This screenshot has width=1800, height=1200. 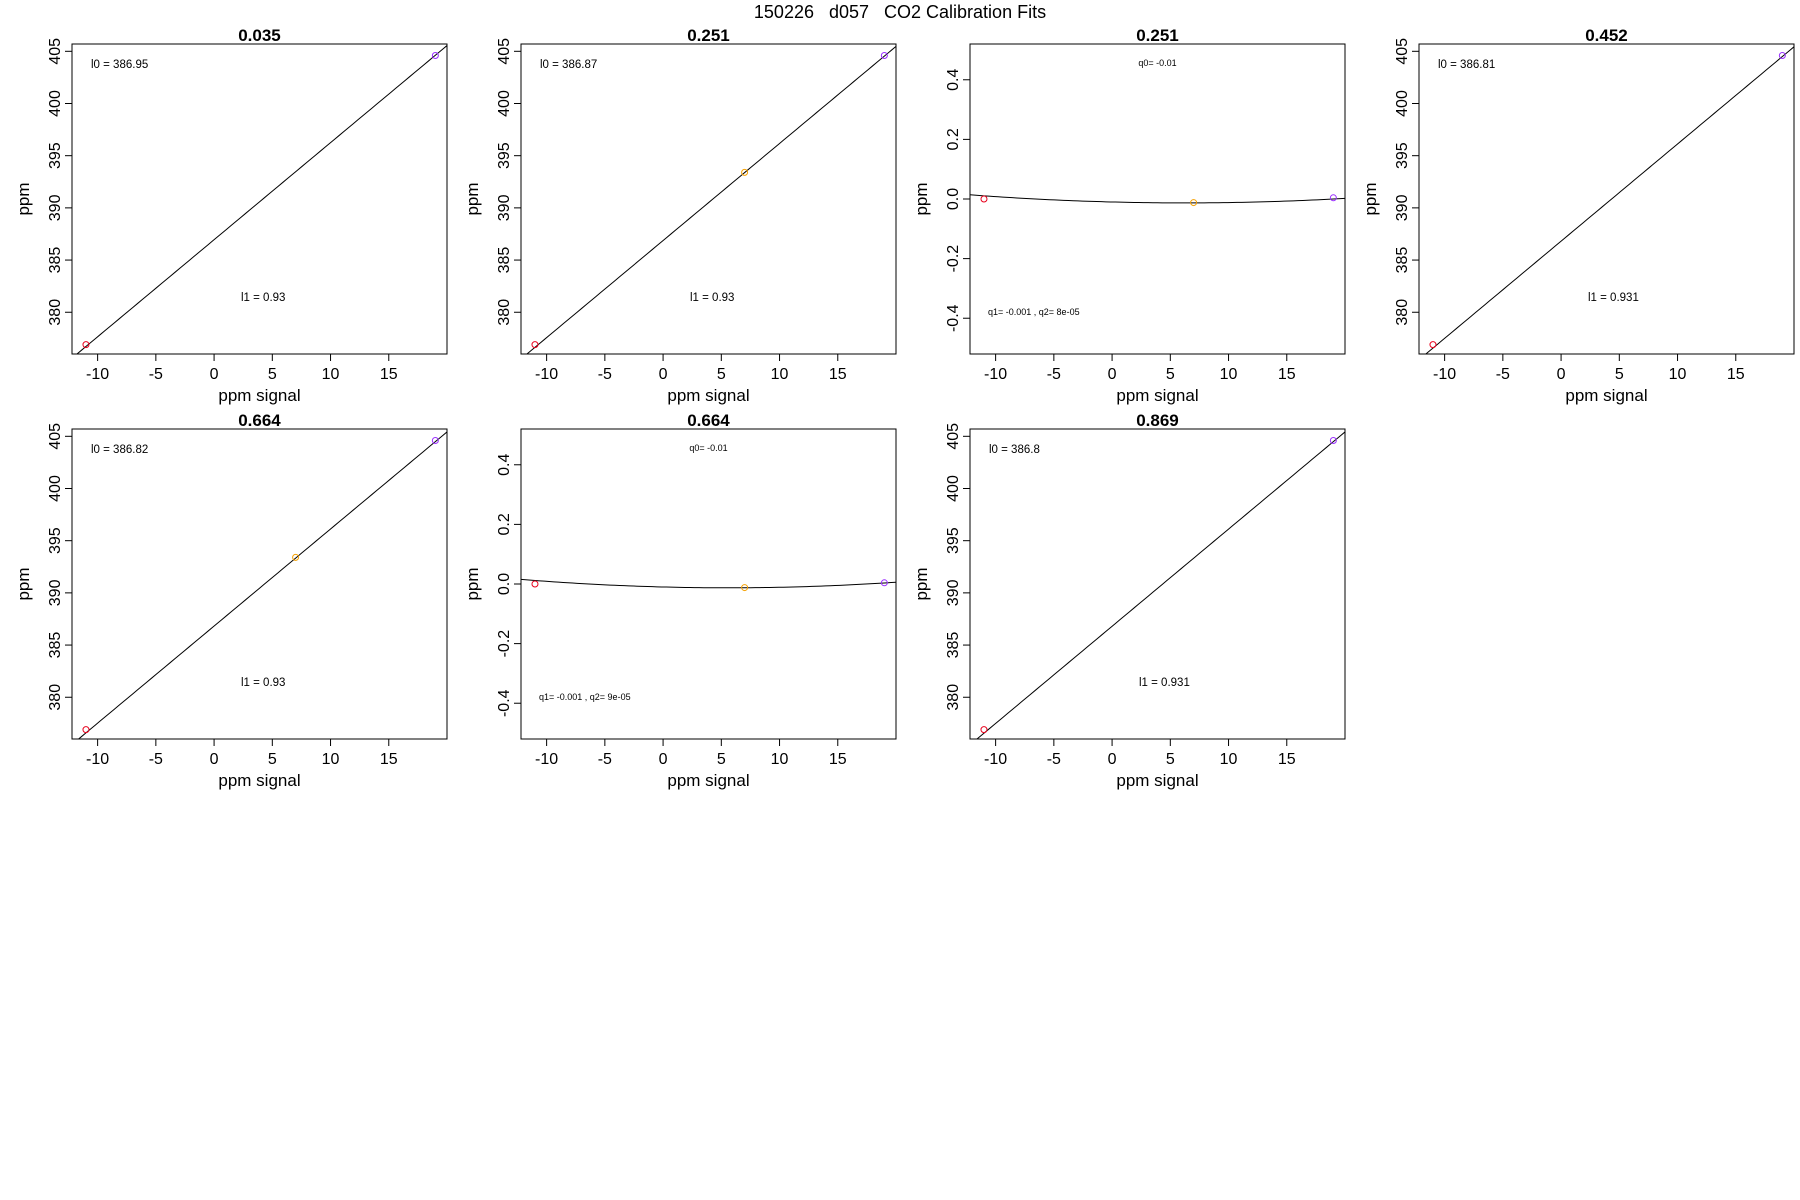 What do you see at coordinates (1034, 312) in the screenshot?
I see `fit-annotation: q1= -0.001 , q2= 8e-05` at bounding box center [1034, 312].